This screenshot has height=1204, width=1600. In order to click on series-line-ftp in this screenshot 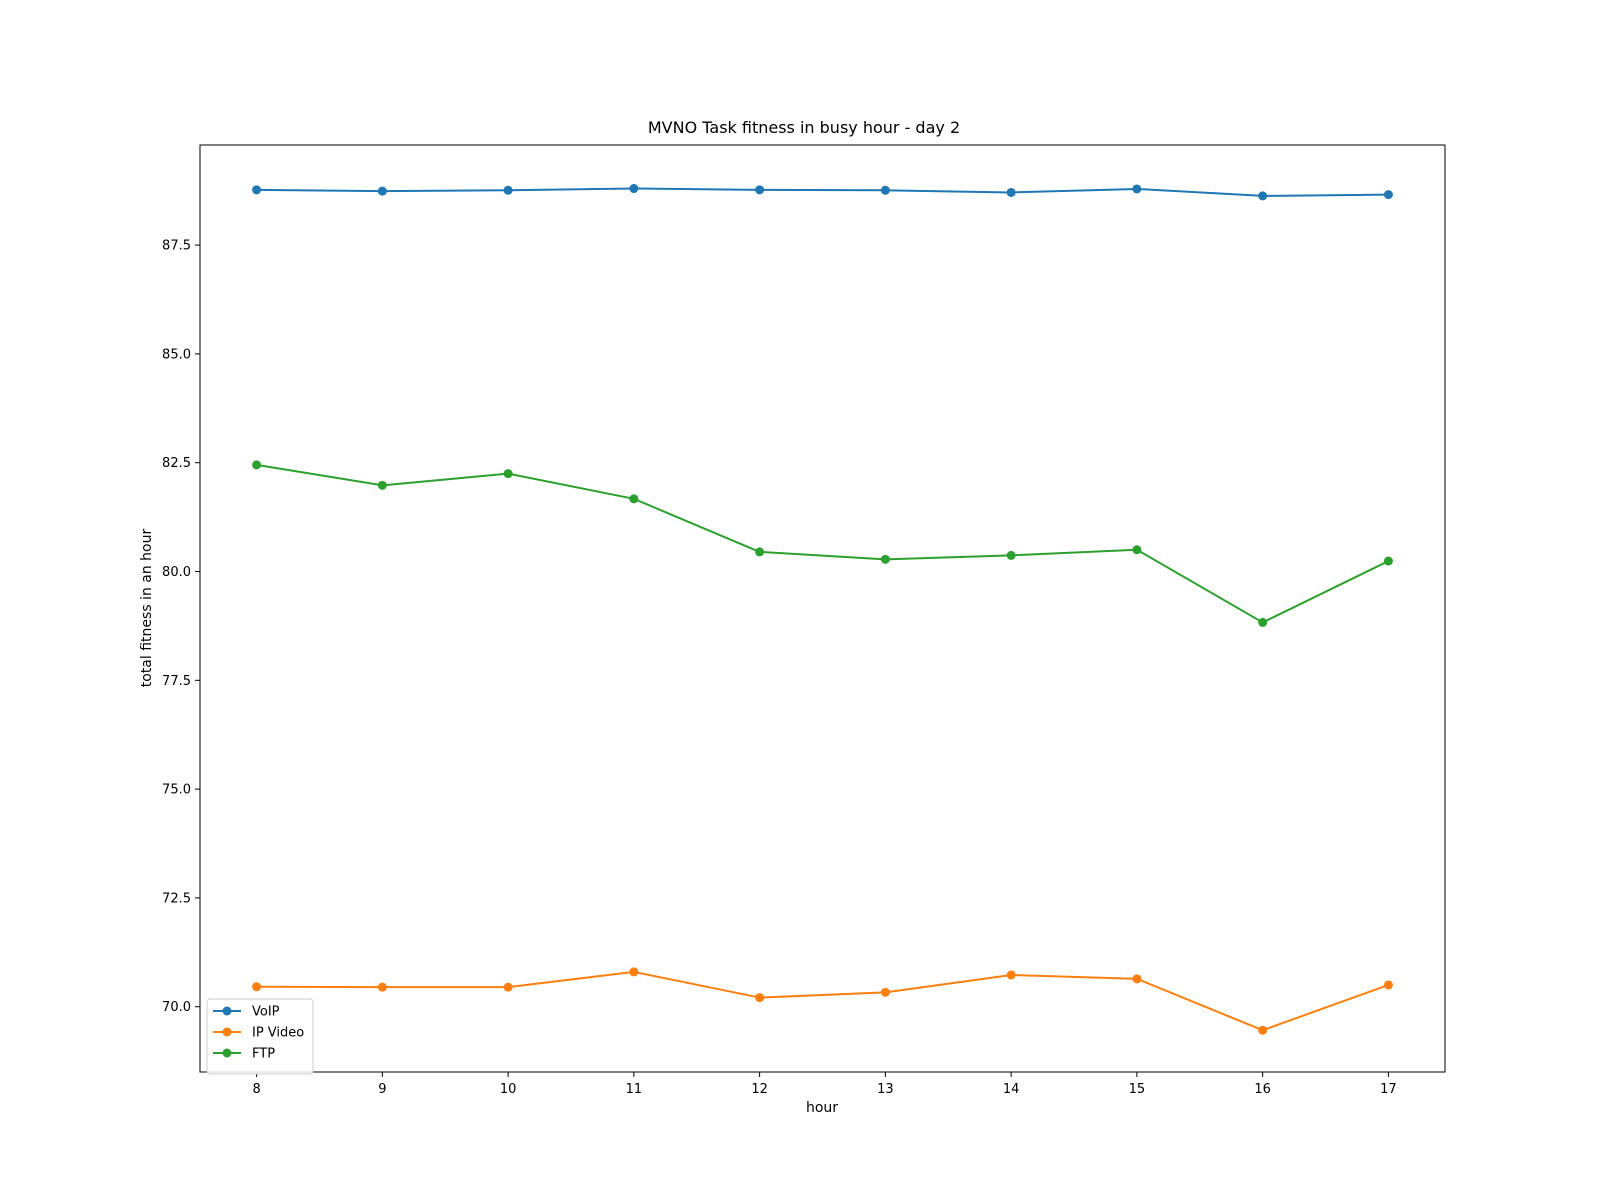, I will do `click(822, 543)`.